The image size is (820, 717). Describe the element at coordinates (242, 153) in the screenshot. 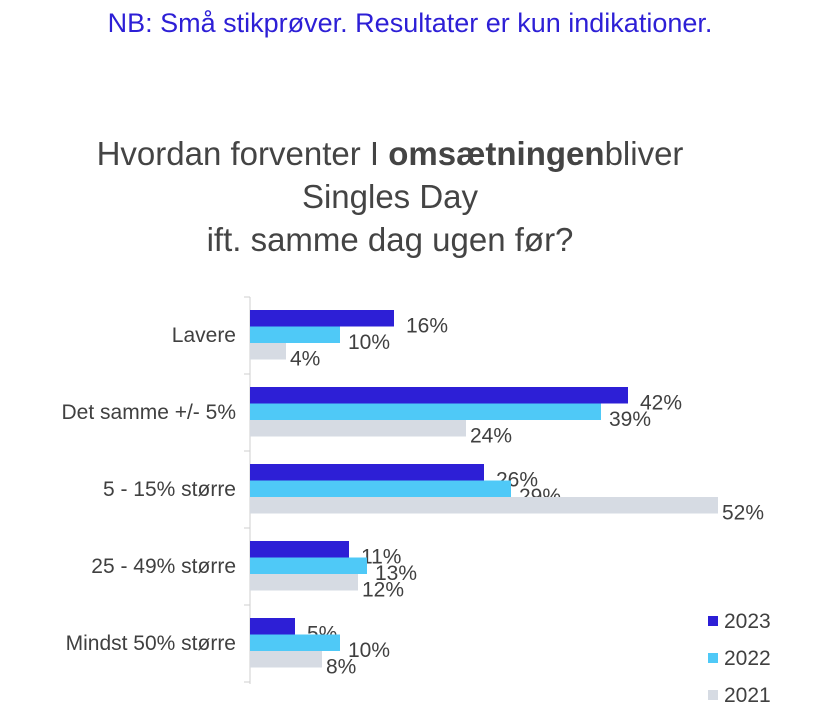

I see `title-line1-start: Hvordan forventer I` at that location.